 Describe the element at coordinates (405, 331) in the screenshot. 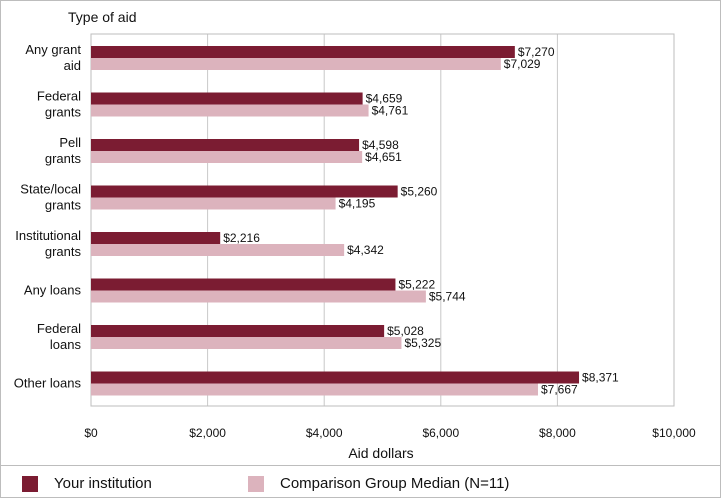

I see `data-label-your-institution: $5,028` at that location.